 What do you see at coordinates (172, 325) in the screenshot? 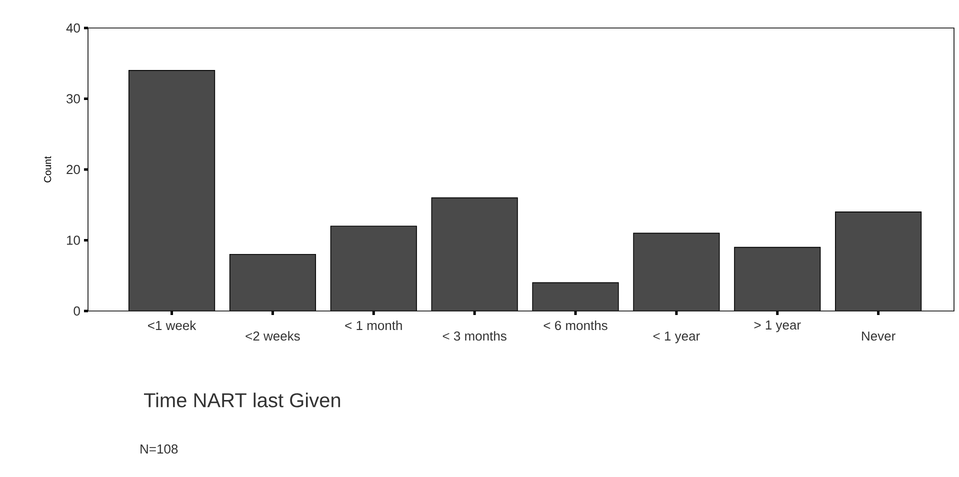
I see `x-tick-label: <1 week` at bounding box center [172, 325].